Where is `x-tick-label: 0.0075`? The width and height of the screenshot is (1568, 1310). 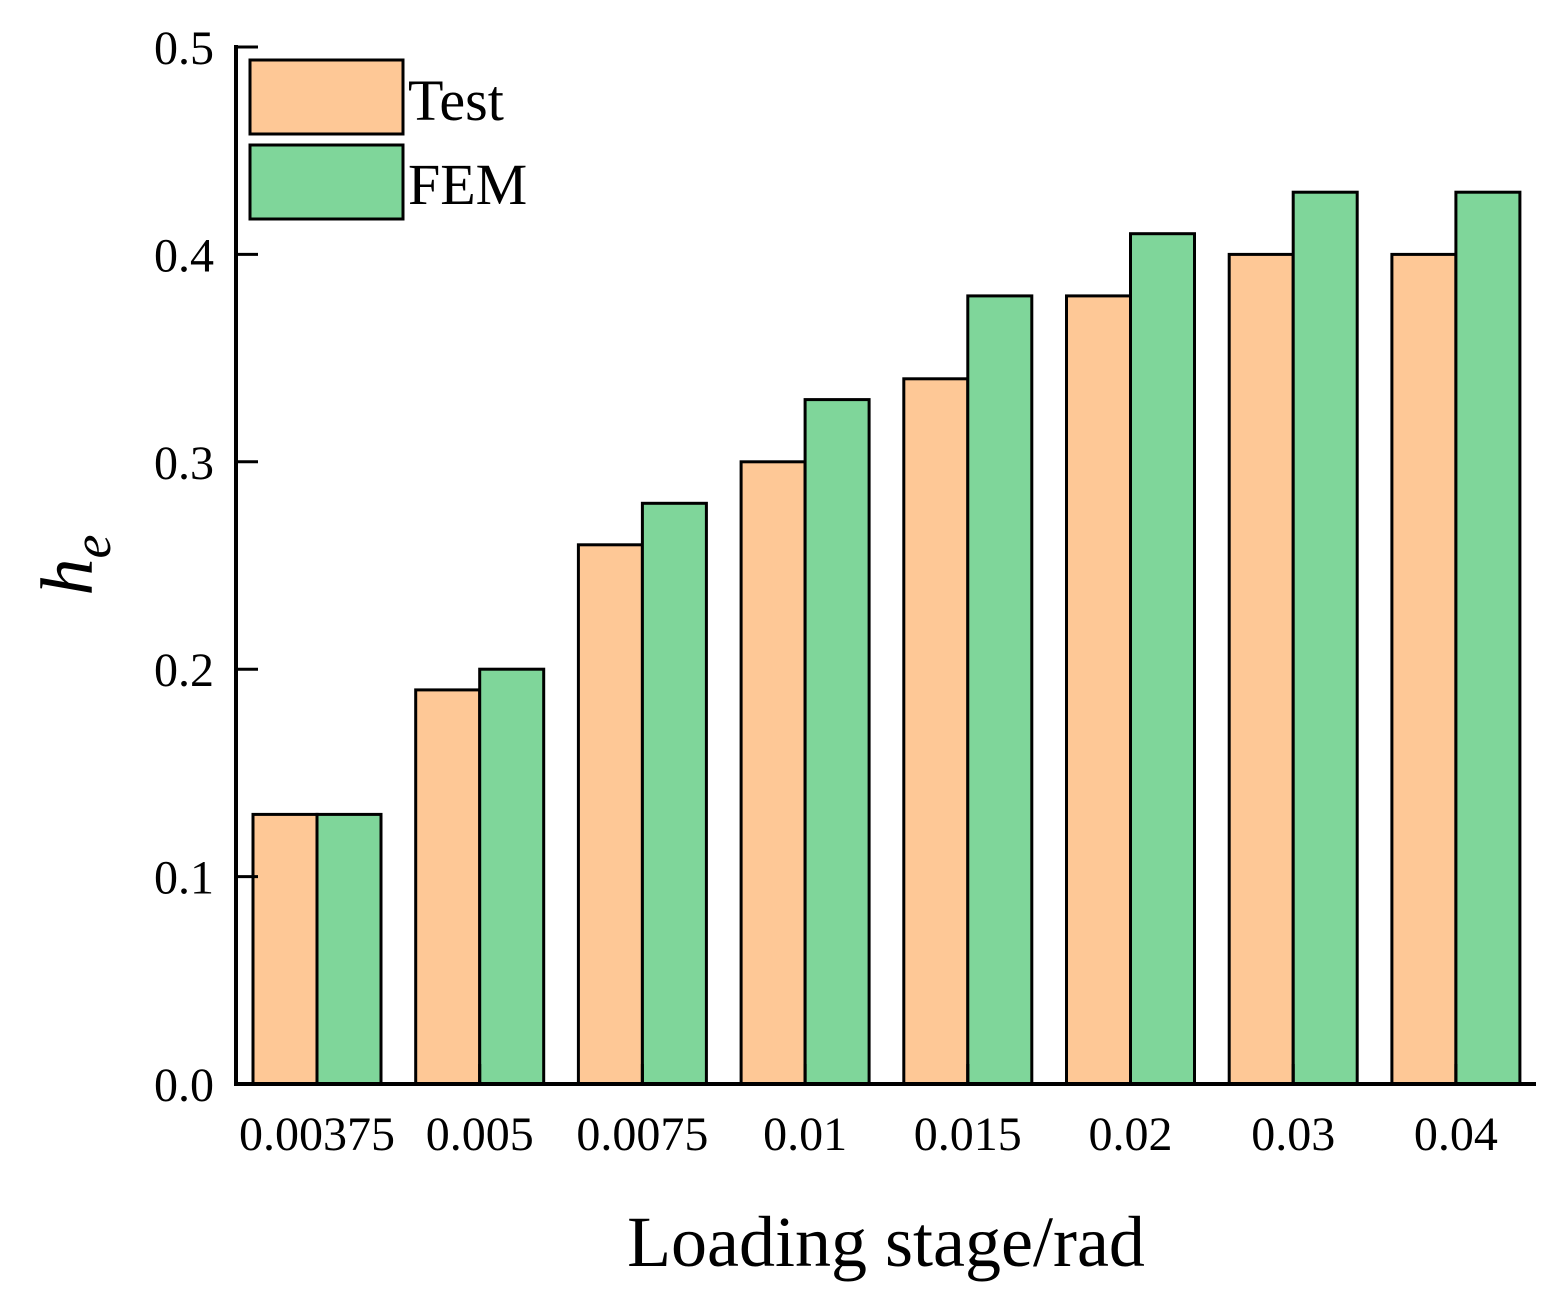 x-tick-label: 0.0075 is located at coordinates (642, 1134).